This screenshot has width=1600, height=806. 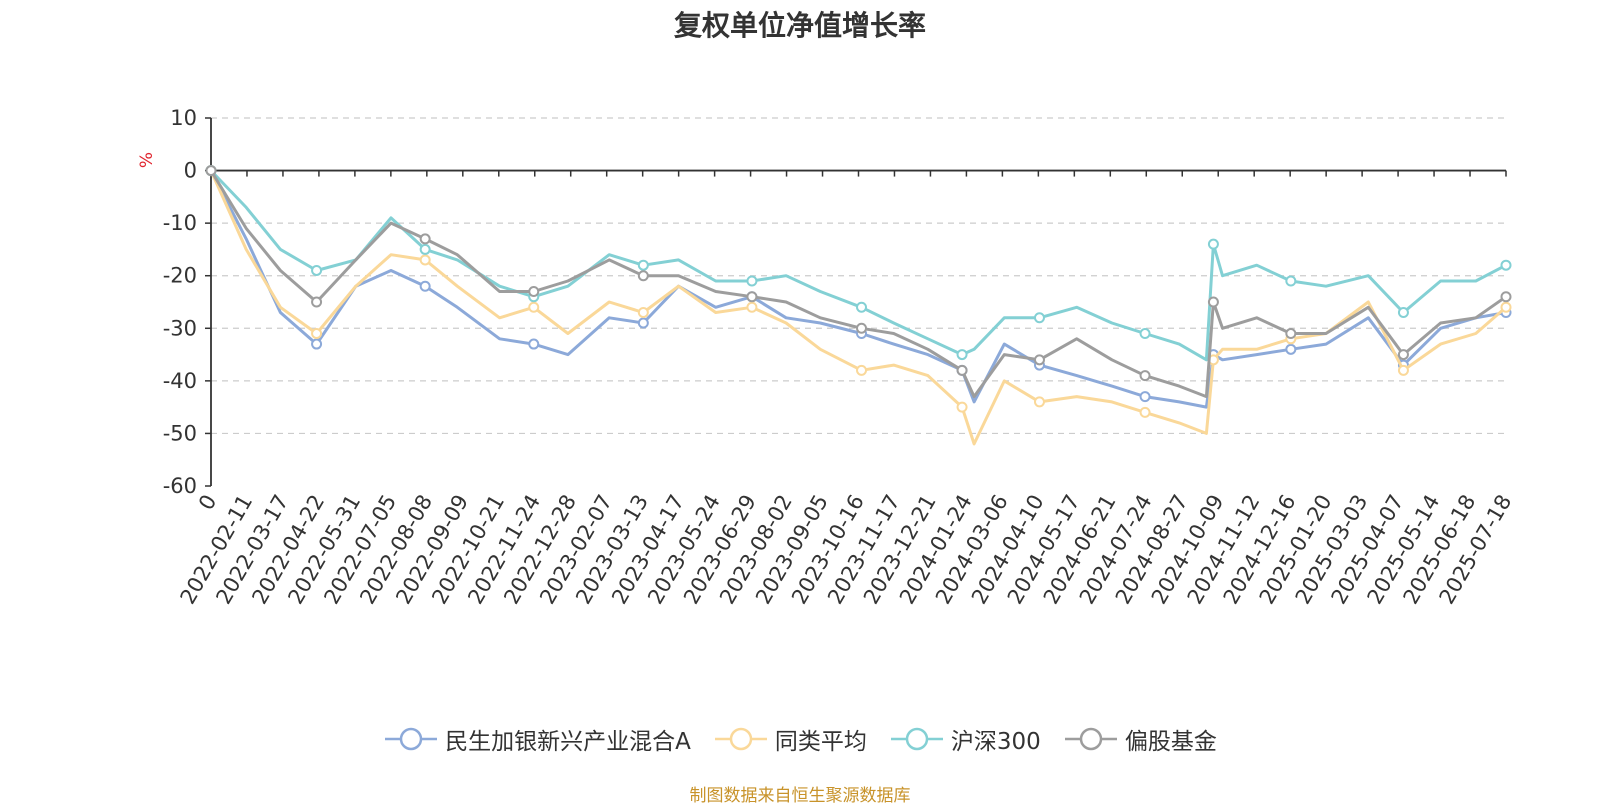 I want to click on chart-legend: 民生加银新兴产业混合A 同类平均 沪深300 偏股基金, so click(x=800, y=739).